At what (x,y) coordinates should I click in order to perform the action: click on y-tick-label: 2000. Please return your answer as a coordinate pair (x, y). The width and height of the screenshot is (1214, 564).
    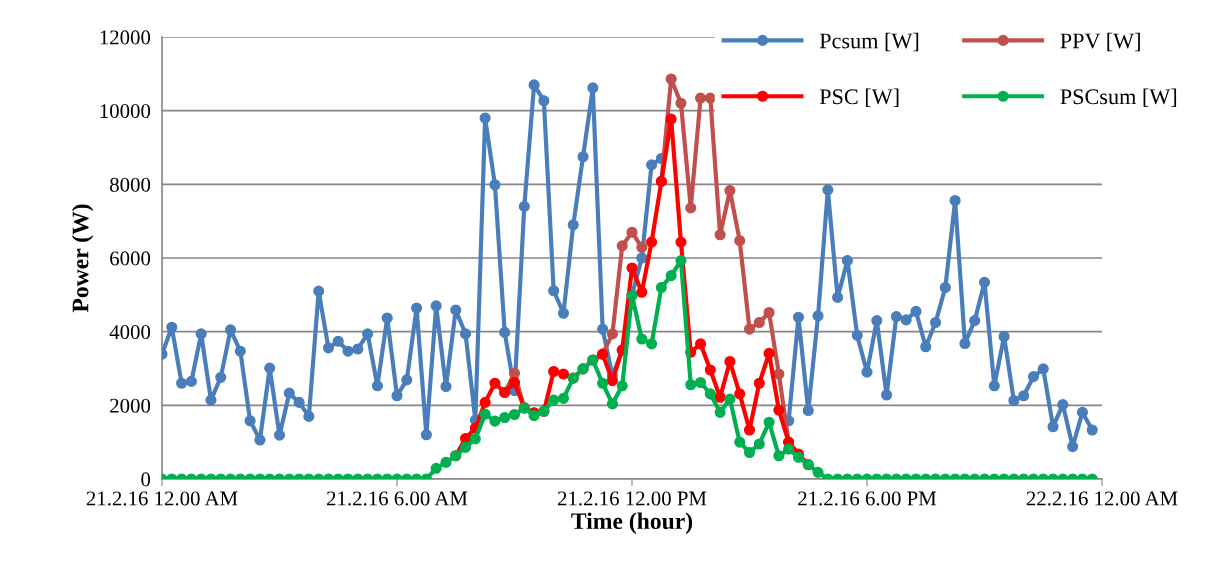
    Looking at the image, I should click on (130, 405).